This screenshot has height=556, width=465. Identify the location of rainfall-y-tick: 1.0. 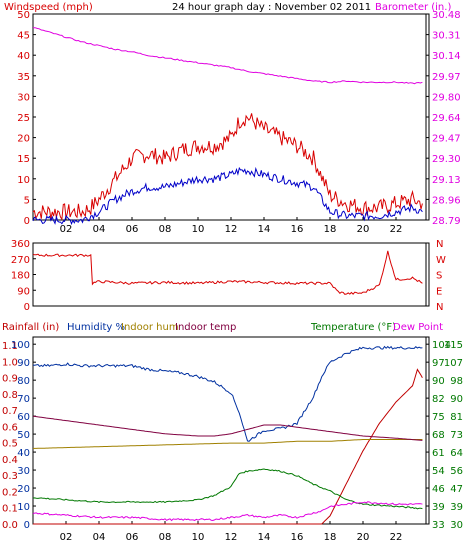
(10, 362).